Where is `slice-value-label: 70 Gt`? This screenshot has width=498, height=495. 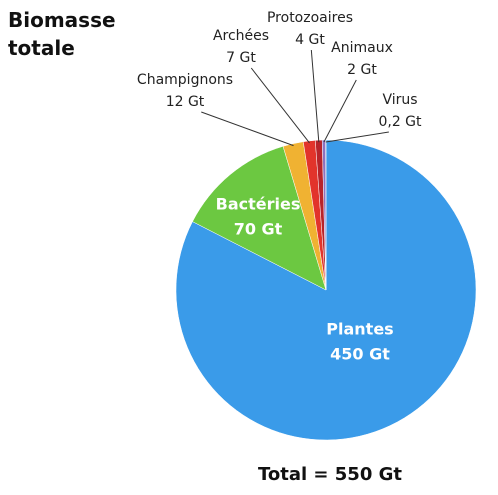 slice-value-label: 70 Gt is located at coordinates (258, 229).